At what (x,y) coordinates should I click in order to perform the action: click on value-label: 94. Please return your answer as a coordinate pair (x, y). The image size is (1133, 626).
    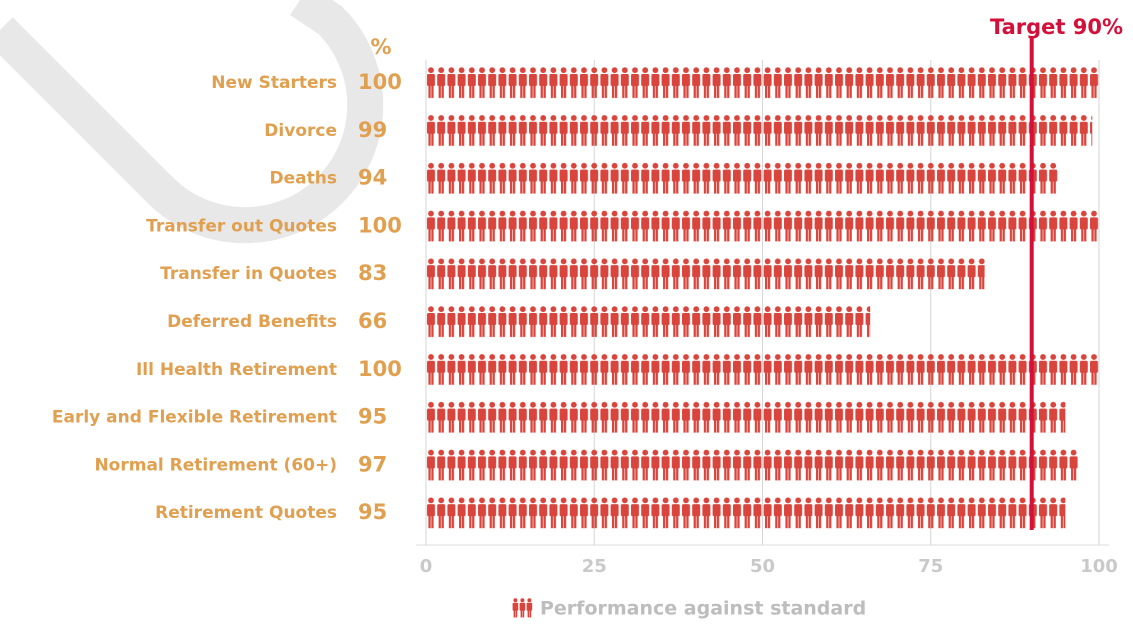
    Looking at the image, I should click on (372, 178).